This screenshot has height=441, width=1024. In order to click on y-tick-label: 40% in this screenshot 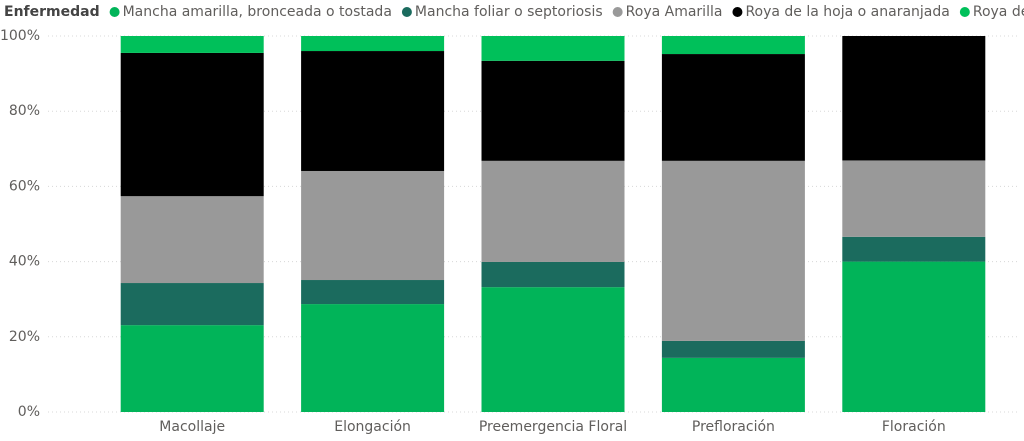, I will do `click(24, 262)`.